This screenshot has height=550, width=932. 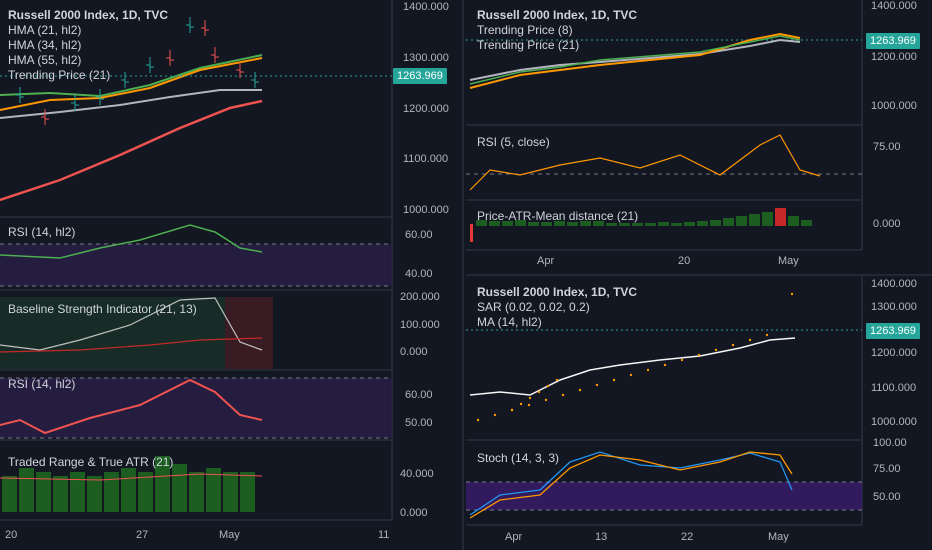 What do you see at coordinates (533, 307) in the screenshot?
I see `rb-legend-sar: SAR (0.02, 0.02, 0.2)` at bounding box center [533, 307].